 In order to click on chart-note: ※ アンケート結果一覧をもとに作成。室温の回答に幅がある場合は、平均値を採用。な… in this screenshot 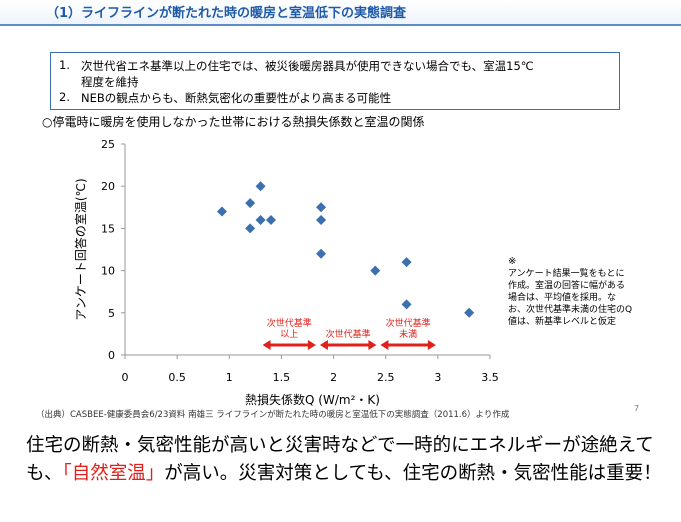, I will do `click(570, 292)`.